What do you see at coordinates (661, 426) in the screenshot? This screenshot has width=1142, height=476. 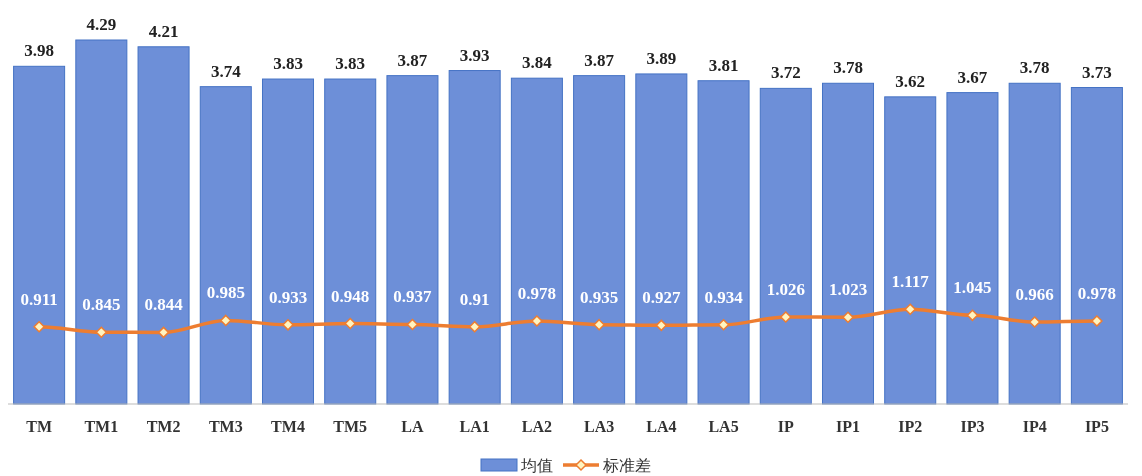 I see `x-tick-label: LA4` at bounding box center [661, 426].